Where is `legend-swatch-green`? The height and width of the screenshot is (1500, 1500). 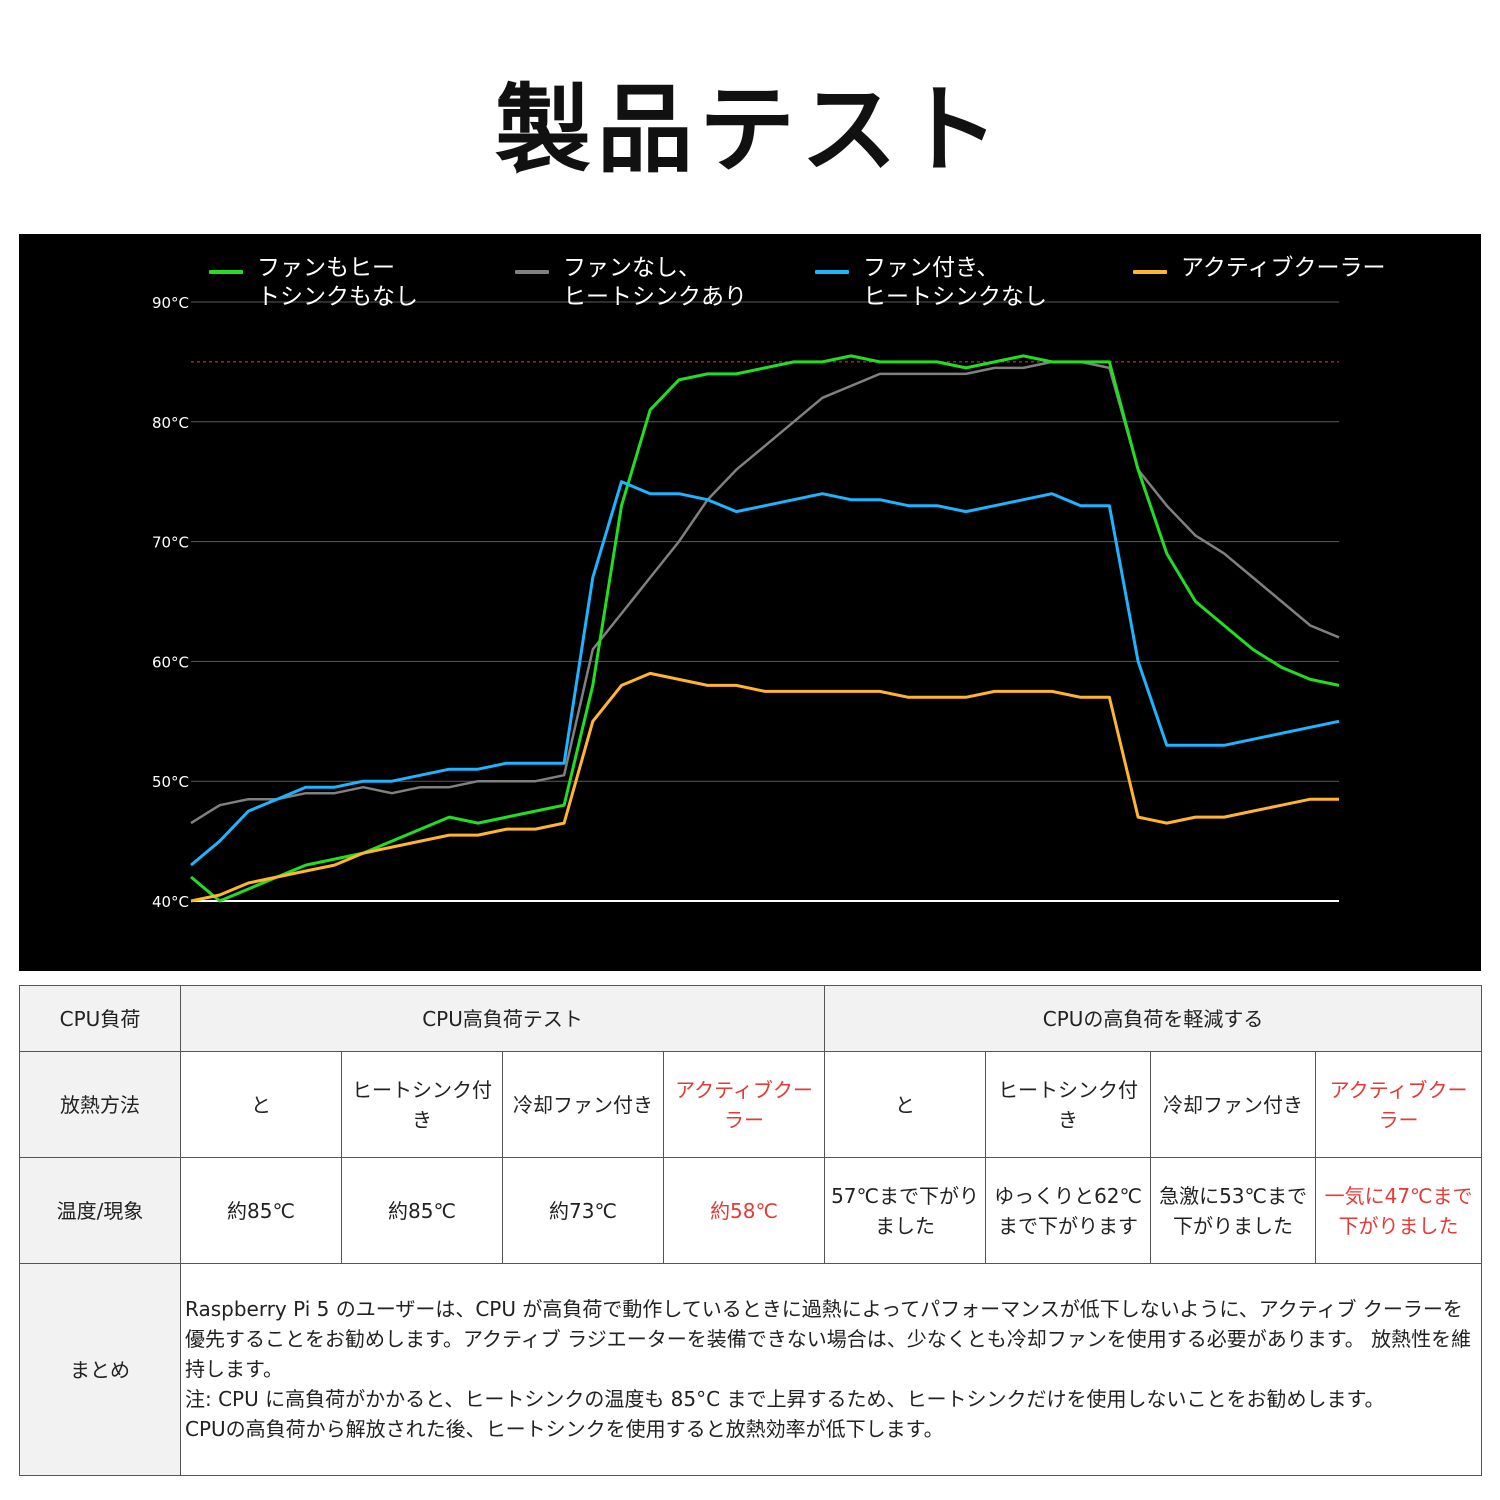 legend-swatch-green is located at coordinates (226, 272).